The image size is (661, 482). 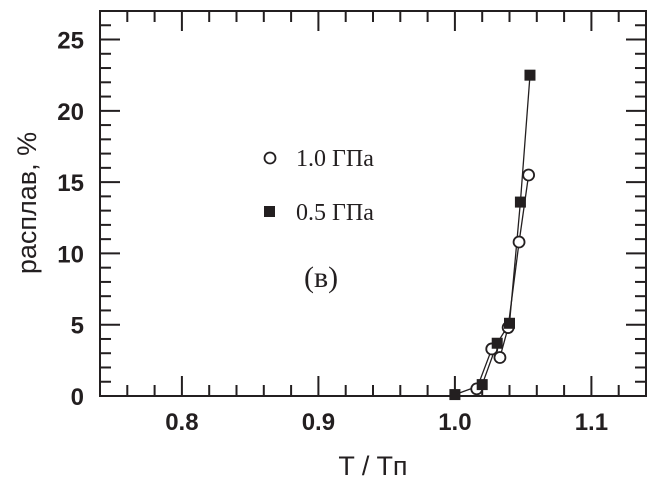 I want to click on data-markers, so click(x=492, y=235).